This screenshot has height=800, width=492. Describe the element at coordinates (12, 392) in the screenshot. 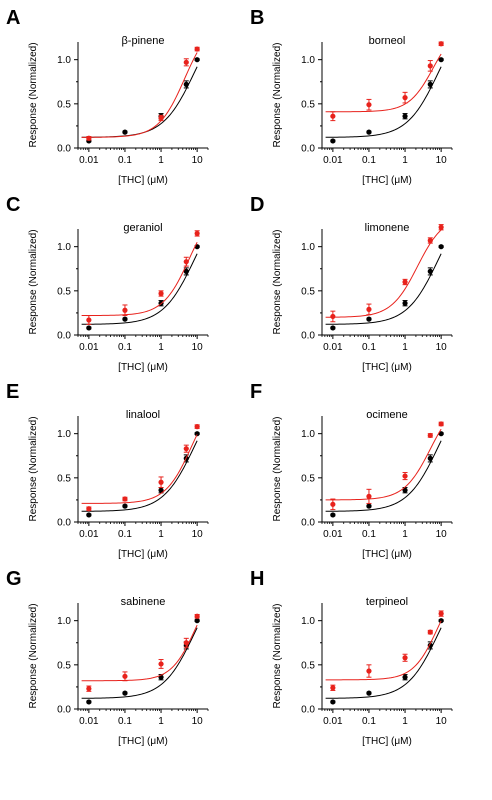

I see `panel-label: E` at that location.